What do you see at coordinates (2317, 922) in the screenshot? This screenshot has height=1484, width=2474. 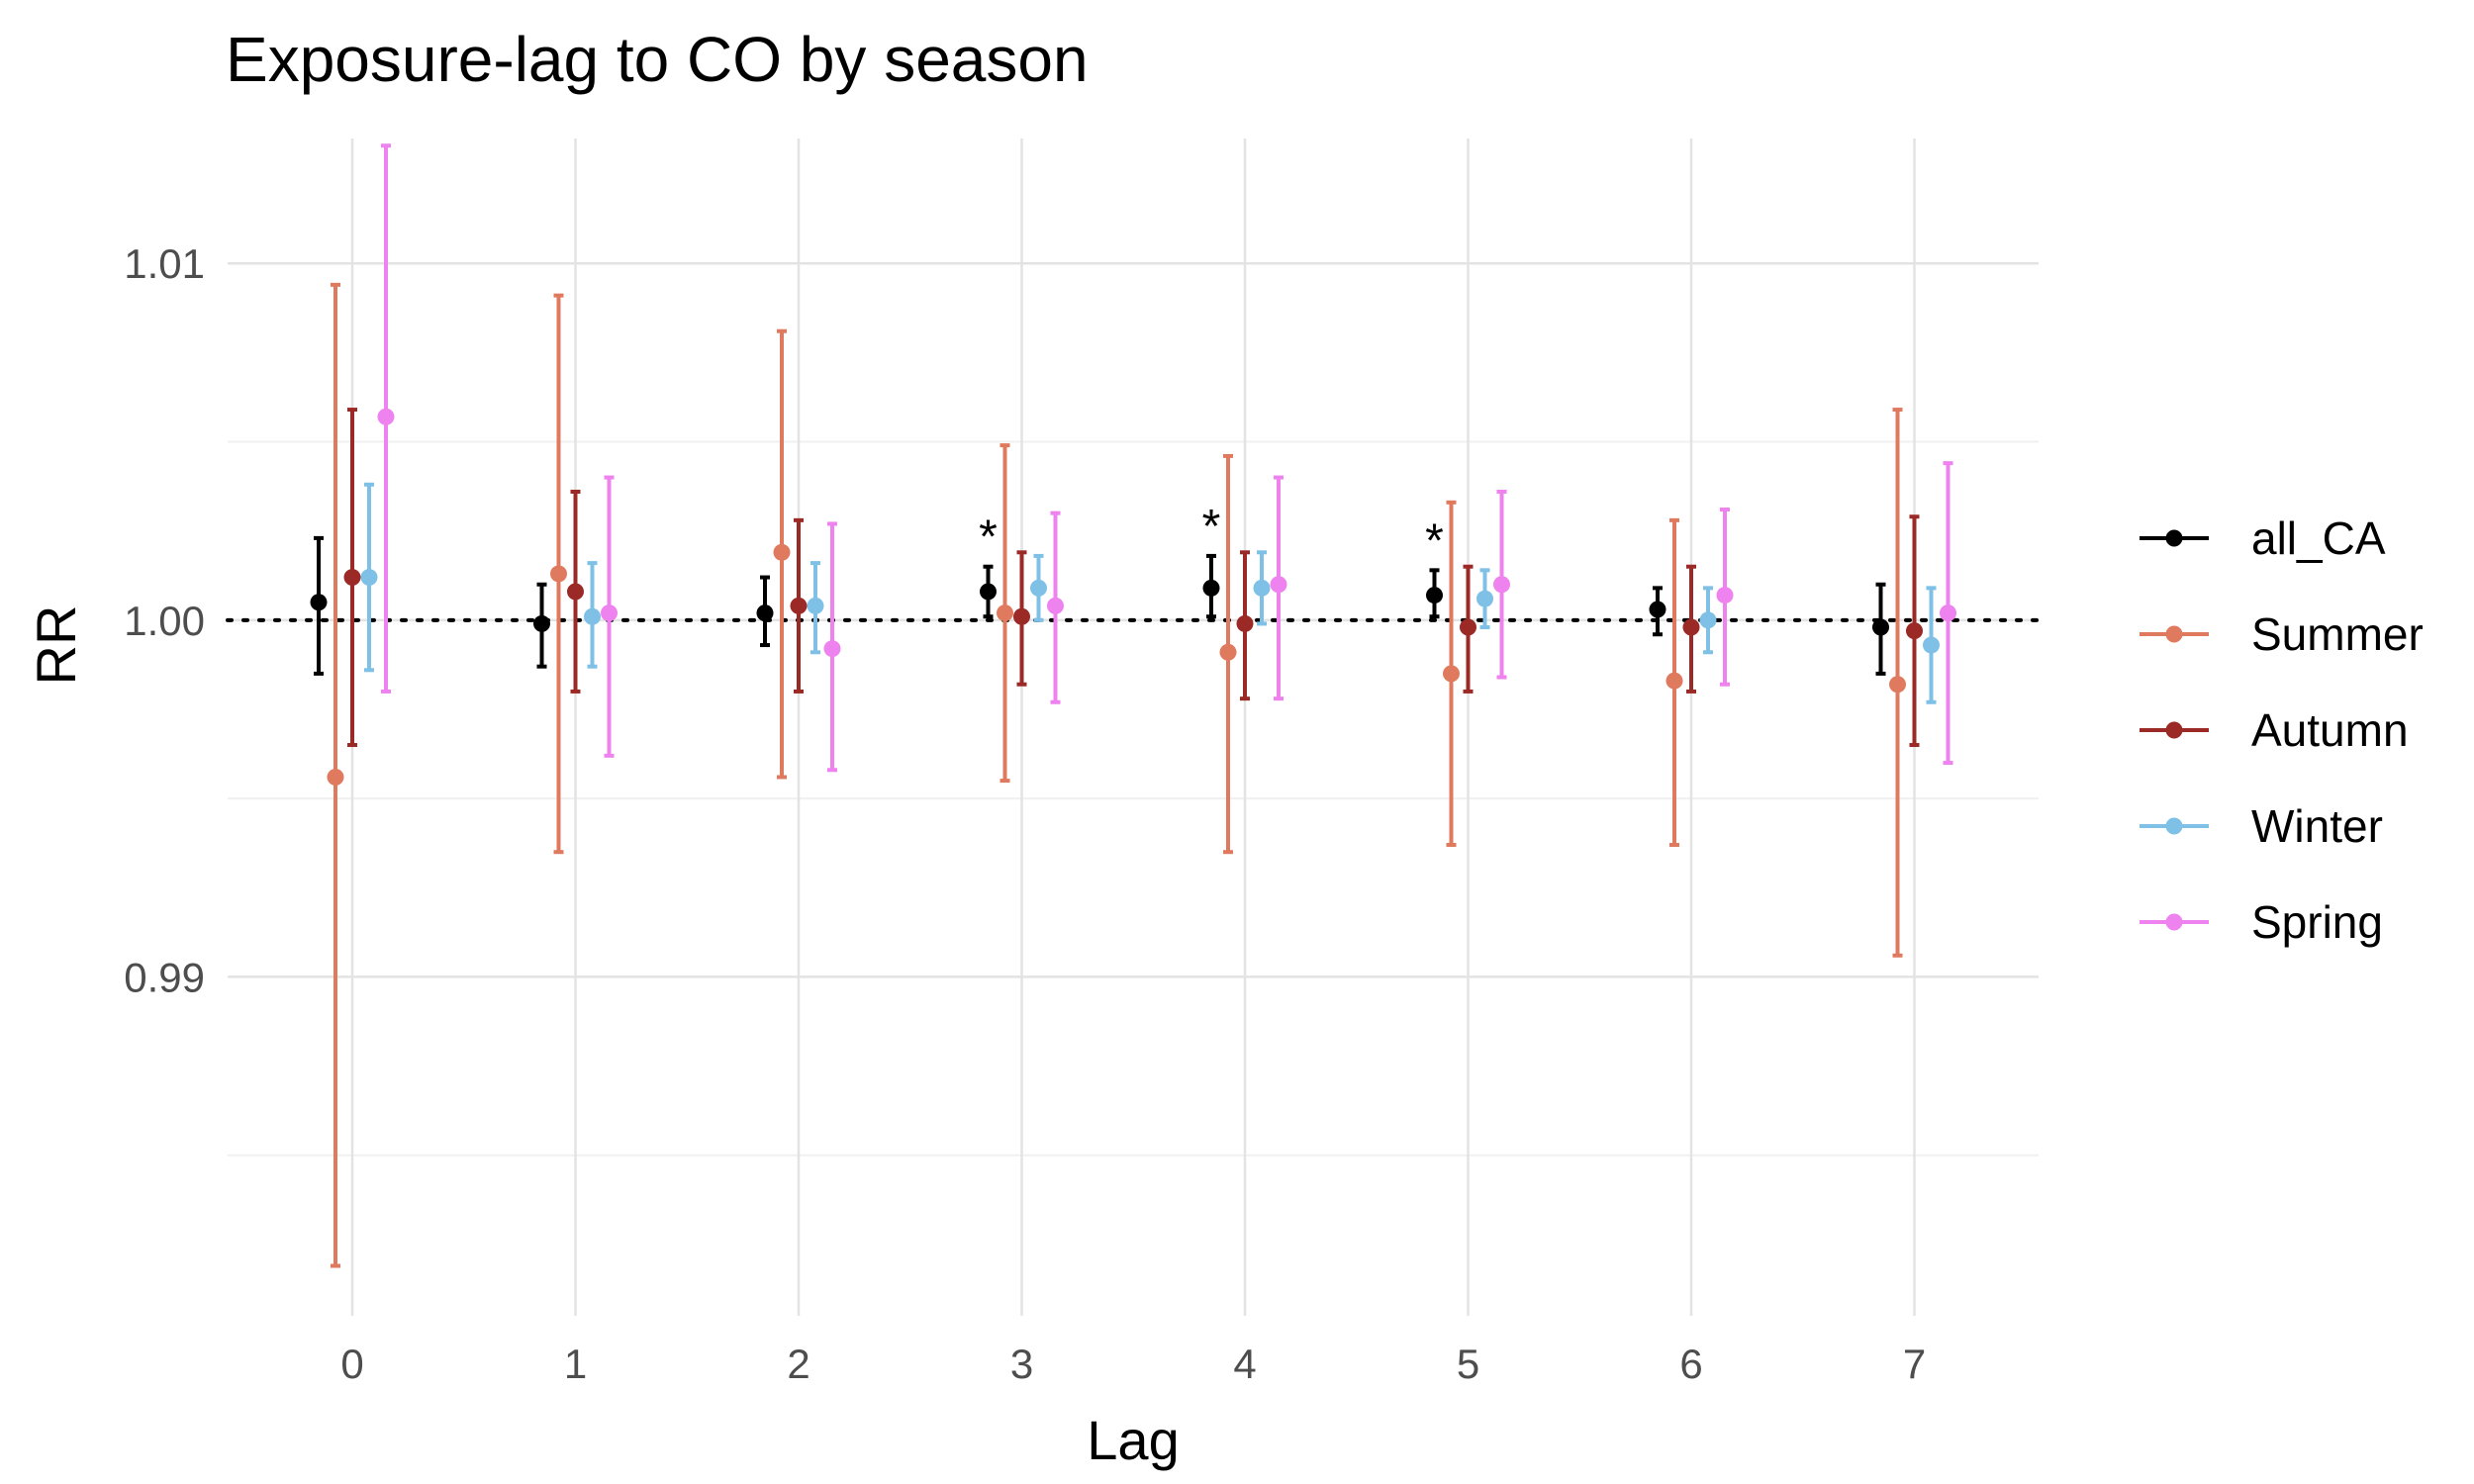 I see `legend-label: Spring` at bounding box center [2317, 922].